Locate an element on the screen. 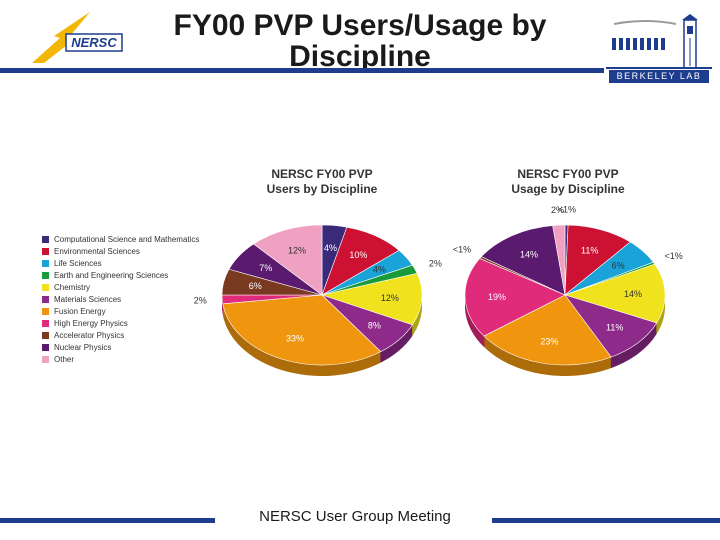  berkeley-lab-logo is located at coordinates (659, 41).